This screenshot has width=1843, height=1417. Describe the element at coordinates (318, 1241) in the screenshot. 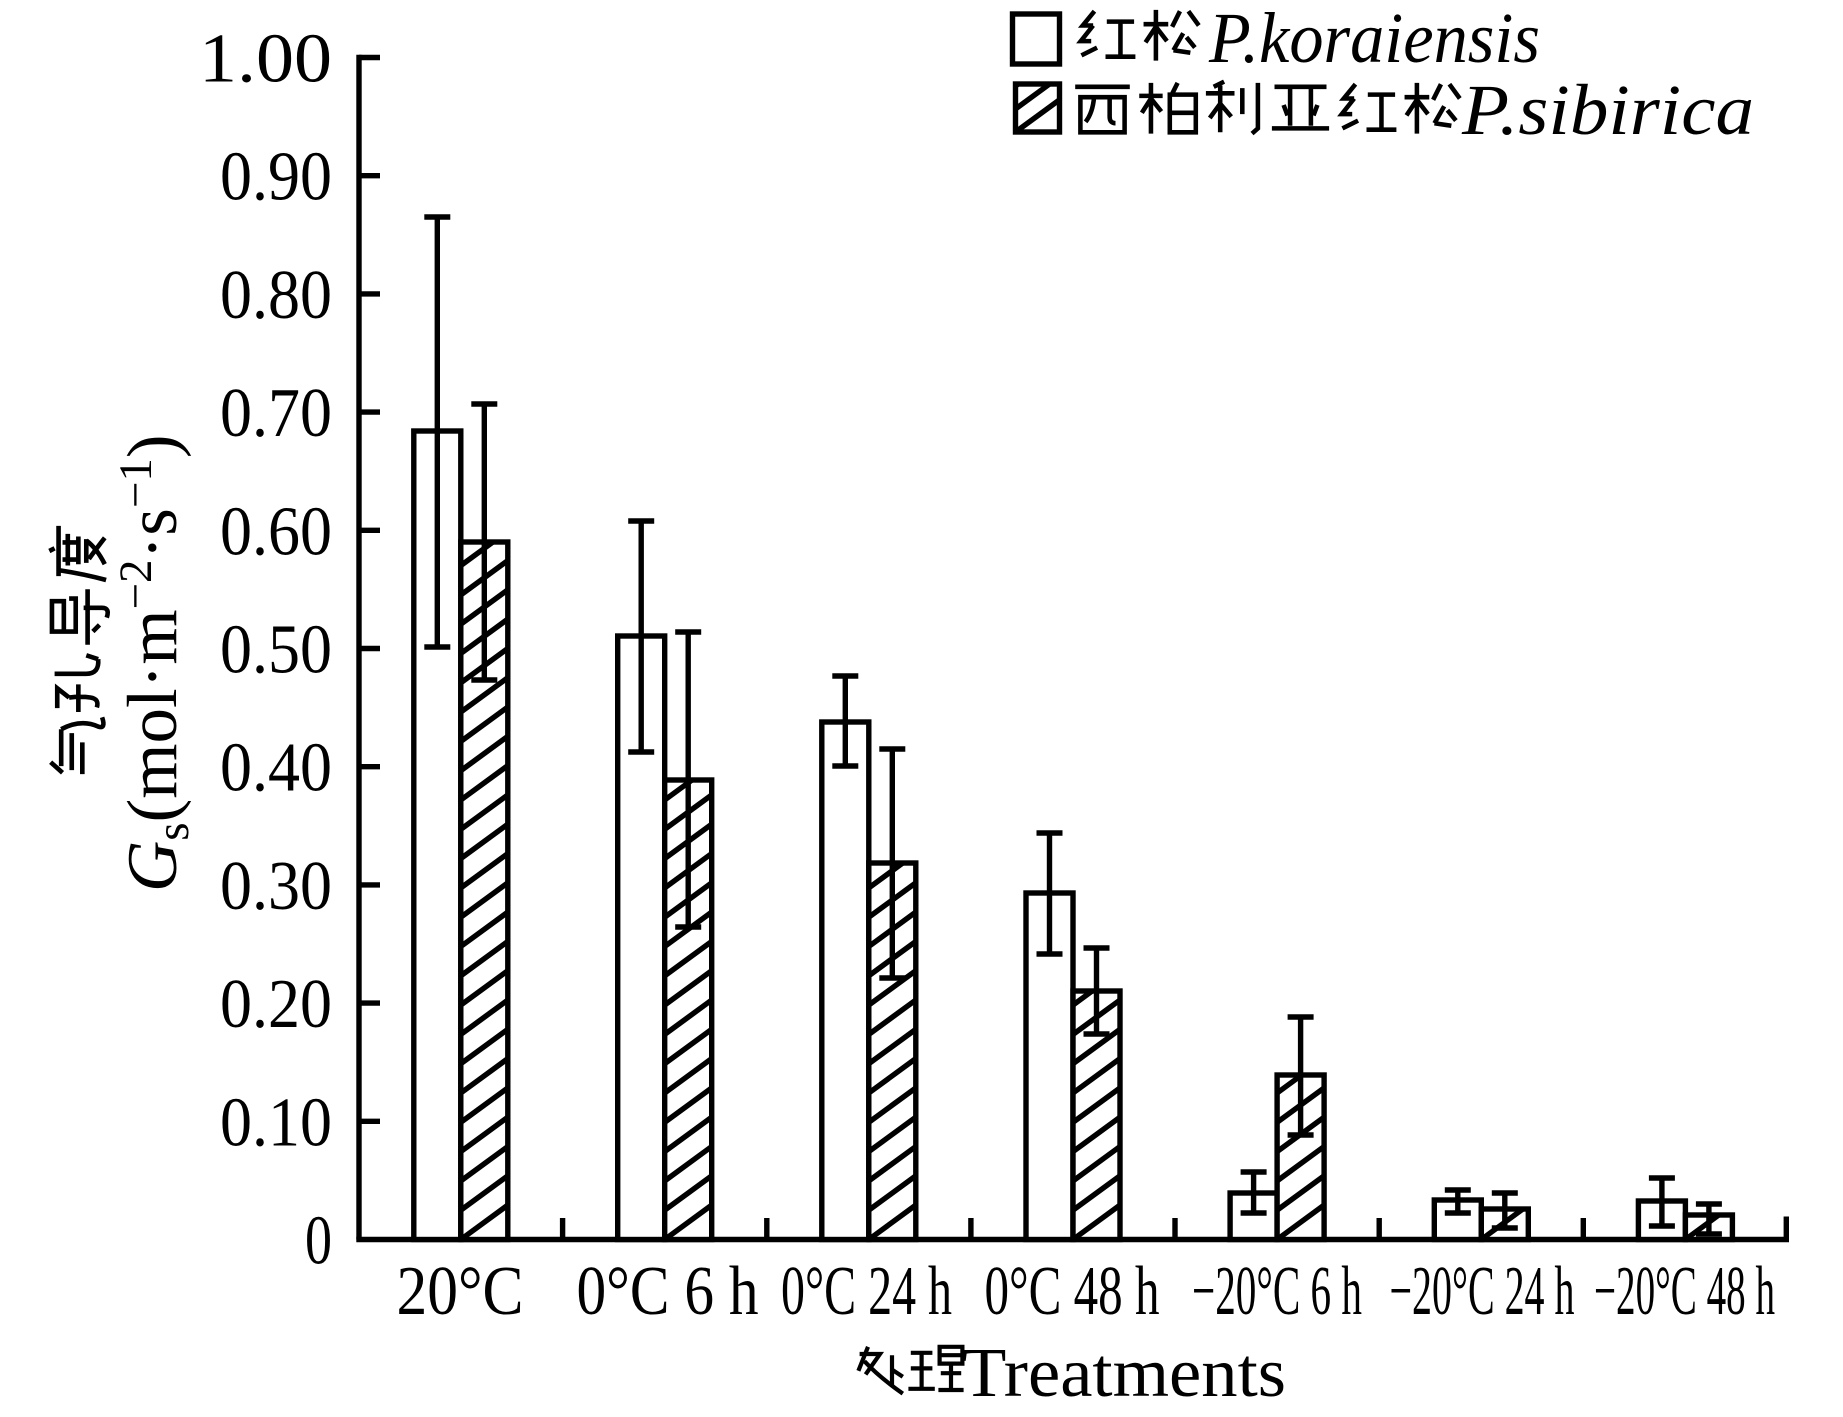

I see `svg-text: 0` at that location.